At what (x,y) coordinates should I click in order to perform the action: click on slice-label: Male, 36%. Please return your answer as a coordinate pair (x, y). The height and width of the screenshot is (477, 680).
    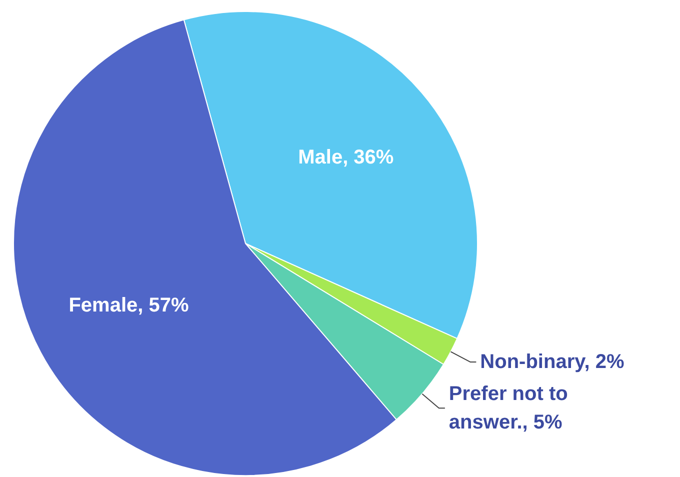
    Looking at the image, I should click on (346, 157).